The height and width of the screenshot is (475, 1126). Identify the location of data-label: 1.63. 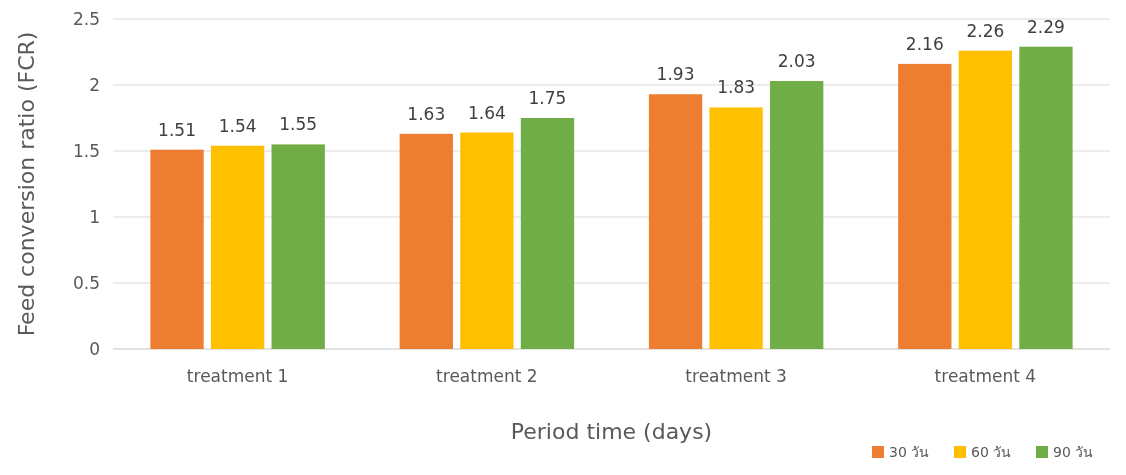
(426, 113).